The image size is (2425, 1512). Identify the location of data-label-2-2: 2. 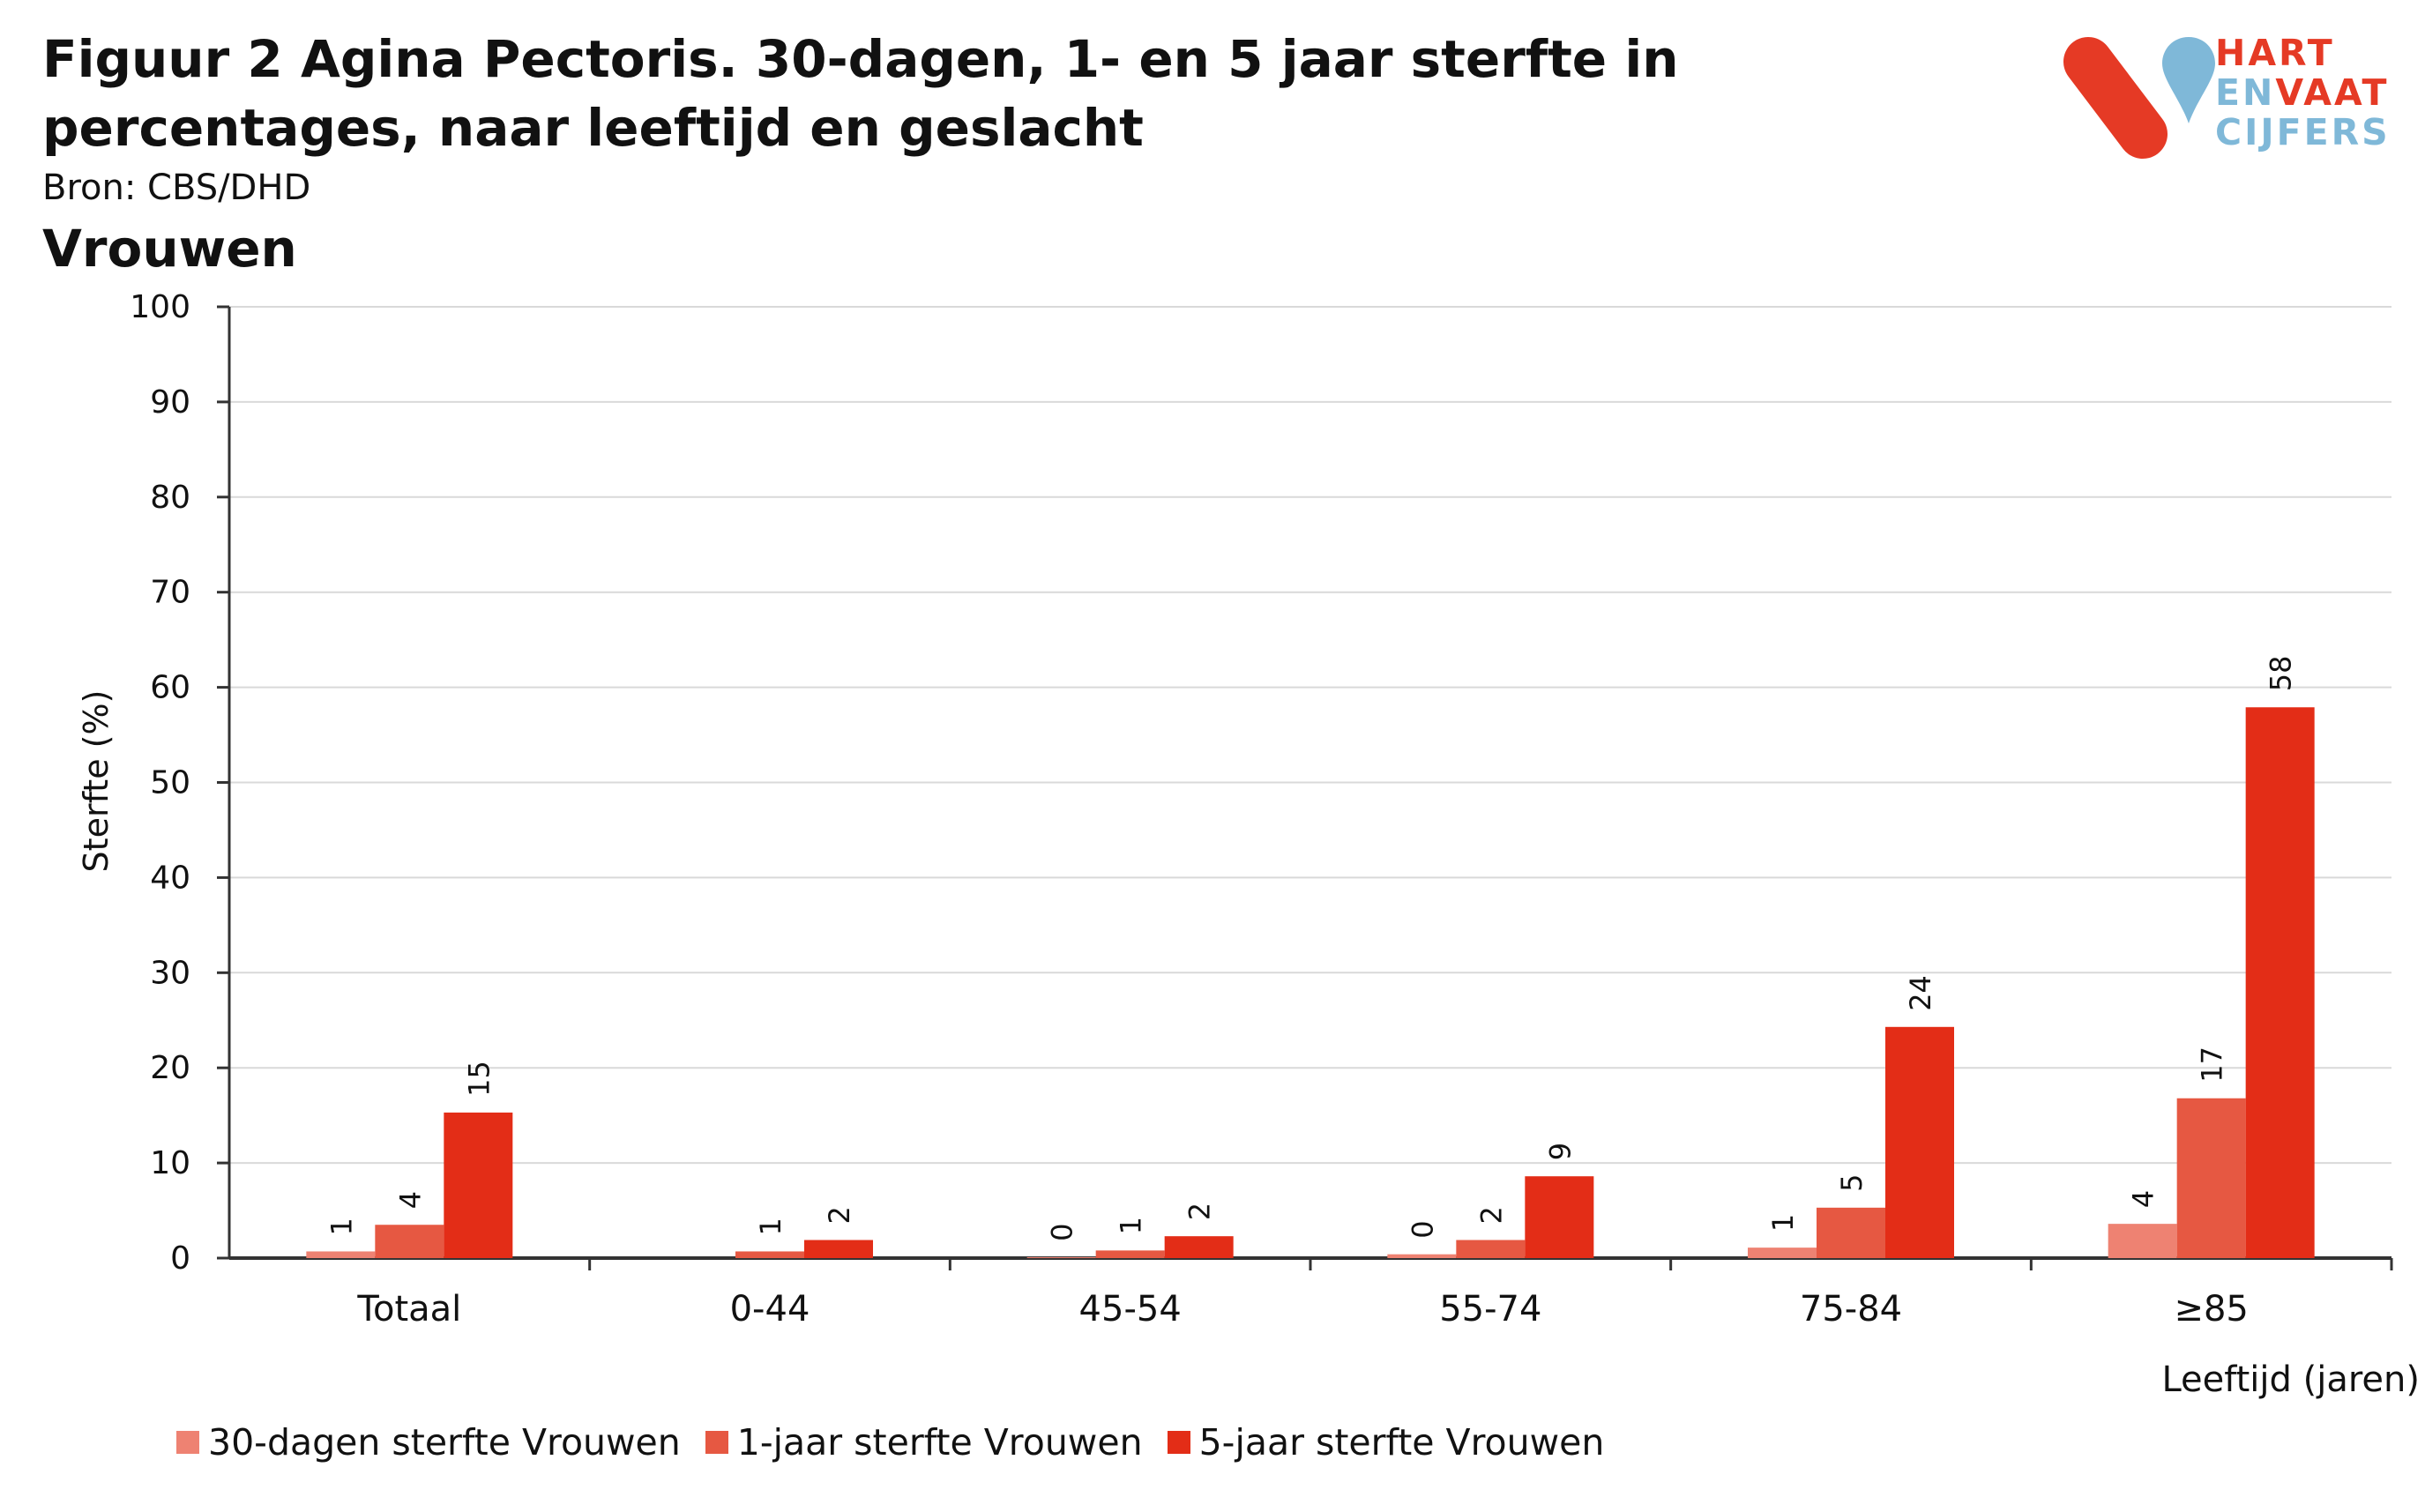
(1200, 1211).